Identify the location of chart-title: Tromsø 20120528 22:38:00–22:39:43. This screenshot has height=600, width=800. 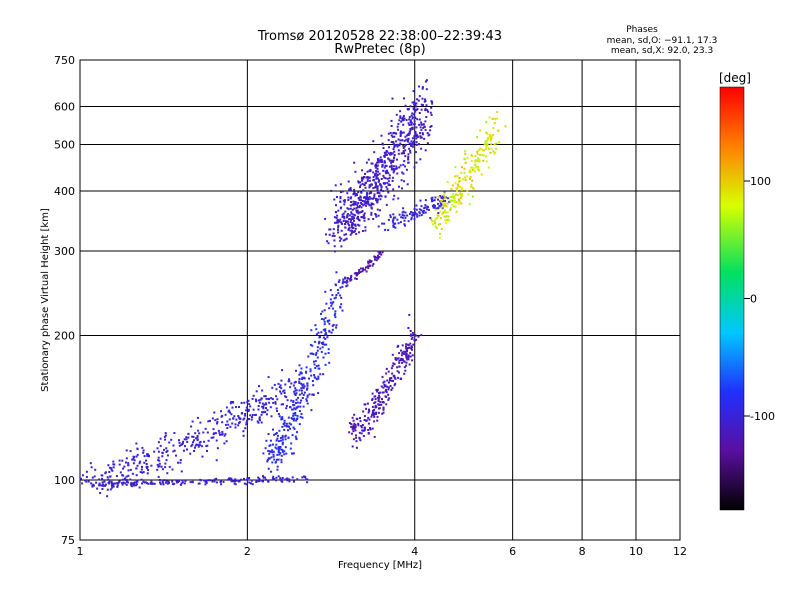
(379, 36).